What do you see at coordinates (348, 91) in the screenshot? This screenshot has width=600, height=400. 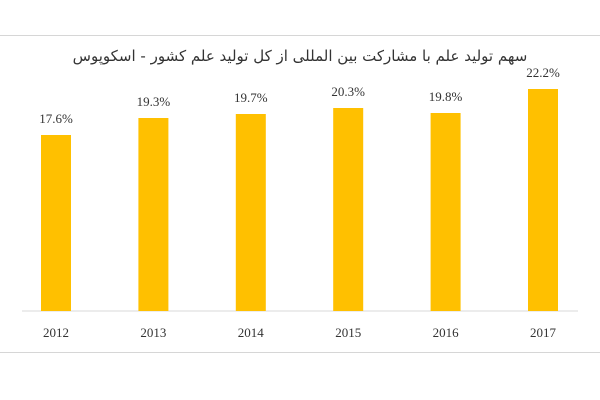 I see `data-label-2015: 20.3%` at bounding box center [348, 91].